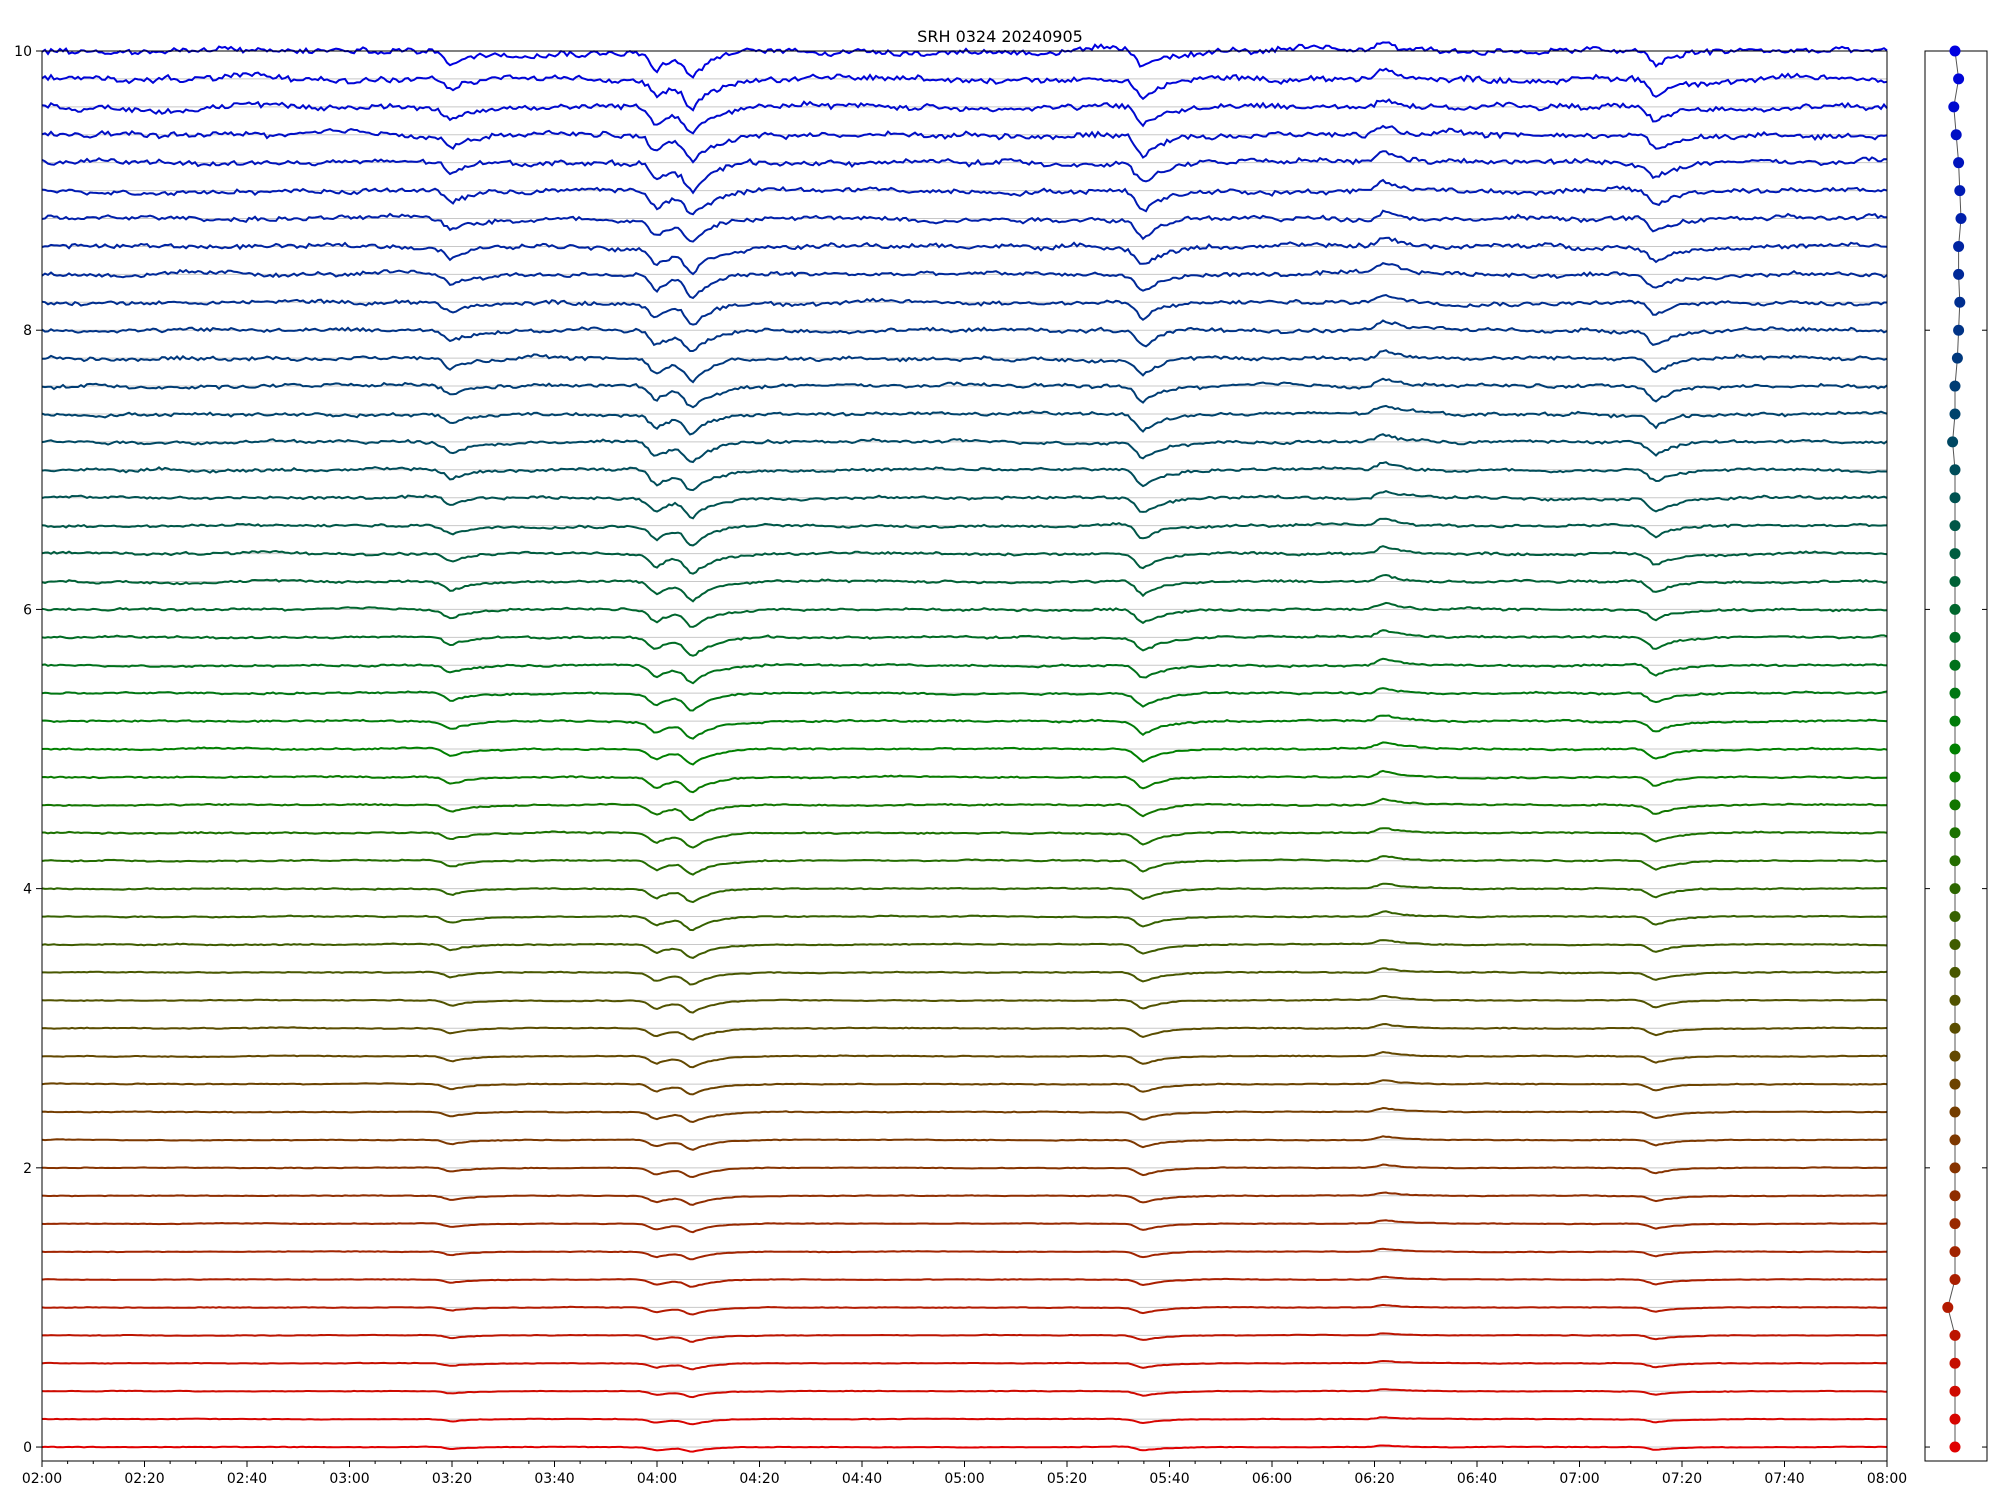  I want to click on y-axis: 0 2 4 6 8 10, so click(28, 750).